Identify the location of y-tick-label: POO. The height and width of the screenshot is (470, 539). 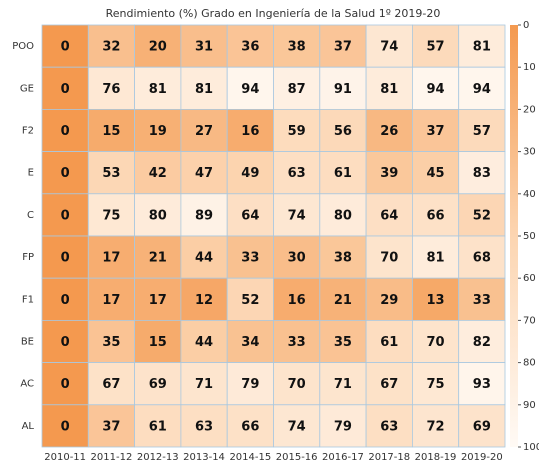
(23, 46).